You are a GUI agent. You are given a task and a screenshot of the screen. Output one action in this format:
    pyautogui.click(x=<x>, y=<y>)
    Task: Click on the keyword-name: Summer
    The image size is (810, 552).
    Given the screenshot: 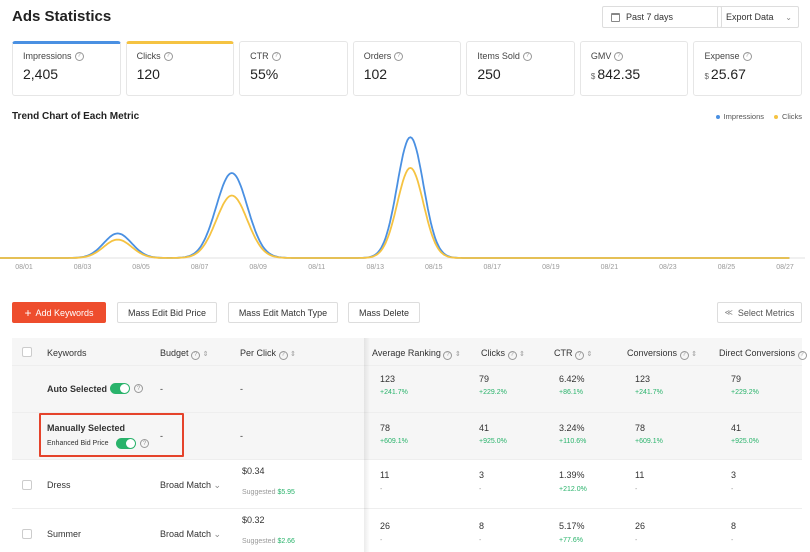 What is the action you would take?
    pyautogui.click(x=64, y=534)
    